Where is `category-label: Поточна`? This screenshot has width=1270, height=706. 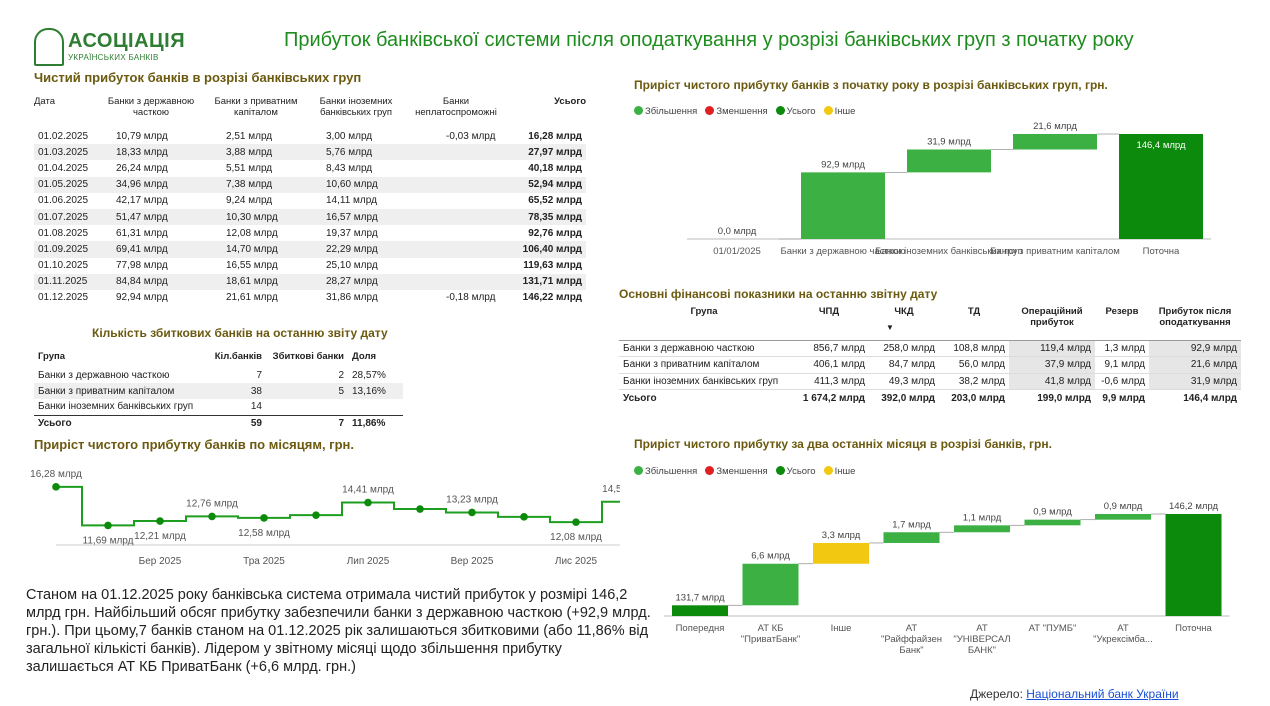 category-label: Поточна is located at coordinates (1193, 628).